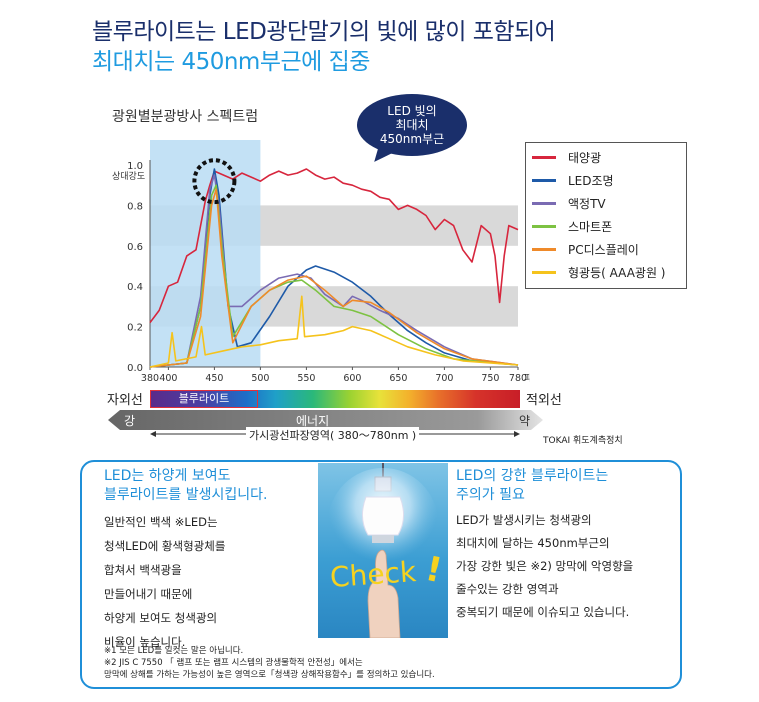 The image size is (759, 702). I want to click on legend-item: 형광등( AAA광원 ), so click(599, 272).